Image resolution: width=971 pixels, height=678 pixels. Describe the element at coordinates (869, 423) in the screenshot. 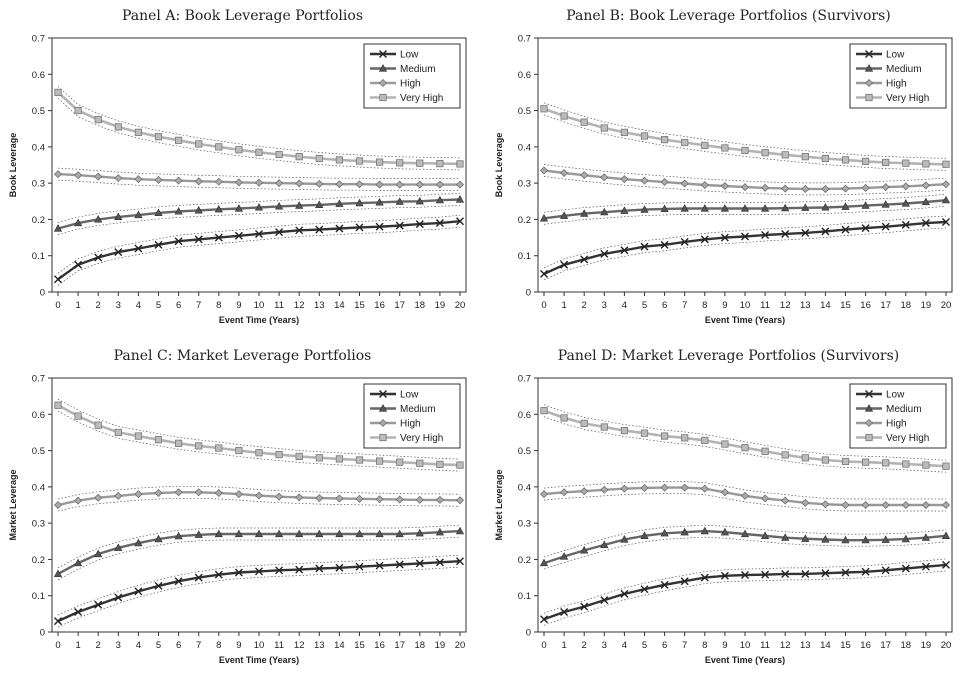

I see `legend-marker` at that location.